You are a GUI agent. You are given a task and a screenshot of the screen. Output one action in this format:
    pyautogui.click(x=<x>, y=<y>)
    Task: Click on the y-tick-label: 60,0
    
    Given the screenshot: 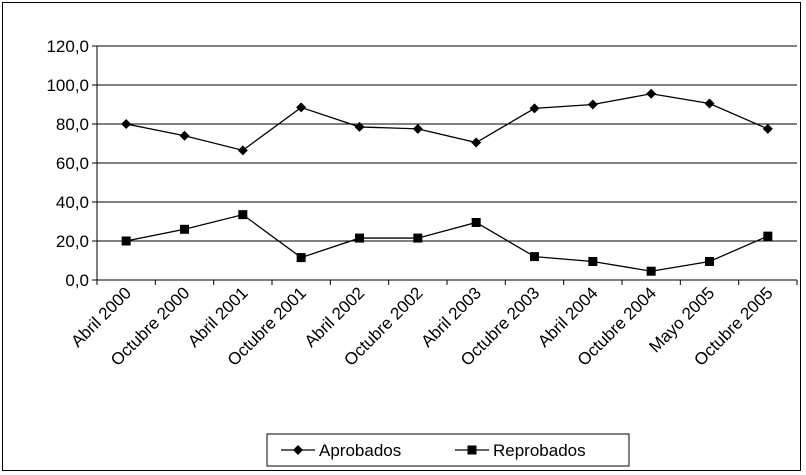 What is the action you would take?
    pyautogui.click(x=72, y=163)
    